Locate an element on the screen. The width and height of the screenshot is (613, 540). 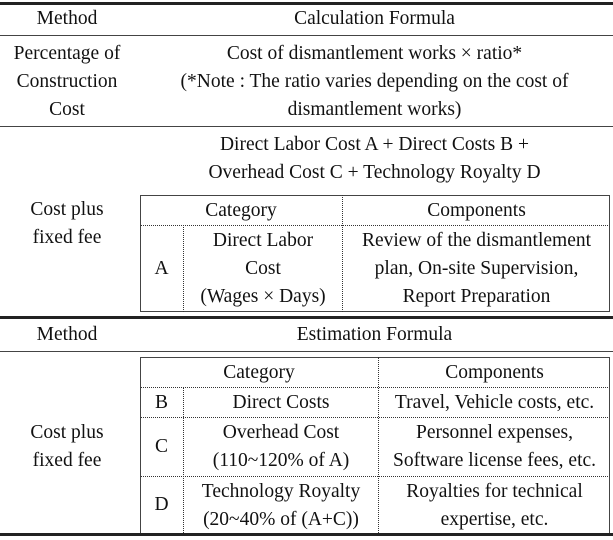
components-line: Review of the dismantlement is located at coordinates (476, 240).